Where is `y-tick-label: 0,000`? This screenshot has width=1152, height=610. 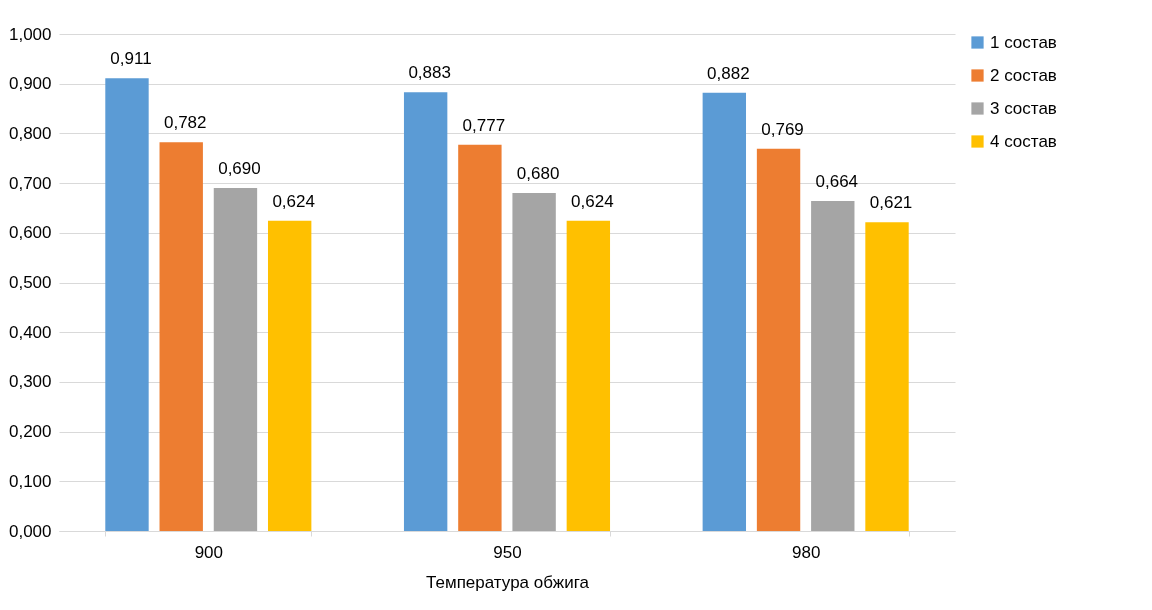 y-tick-label: 0,000 is located at coordinates (30, 531).